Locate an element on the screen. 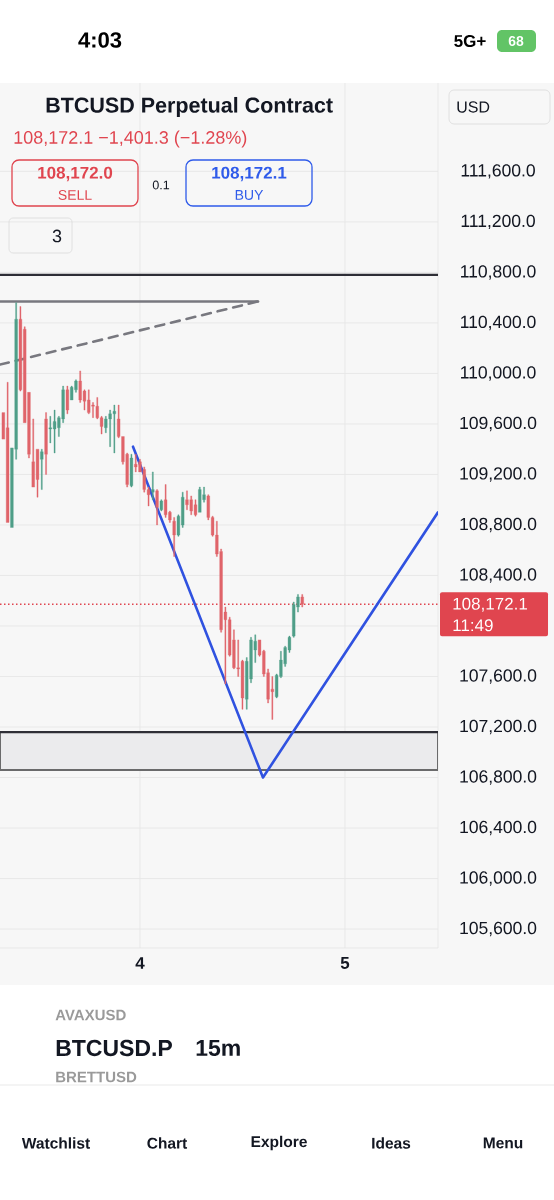  text: Ideas is located at coordinates (391, 1143).